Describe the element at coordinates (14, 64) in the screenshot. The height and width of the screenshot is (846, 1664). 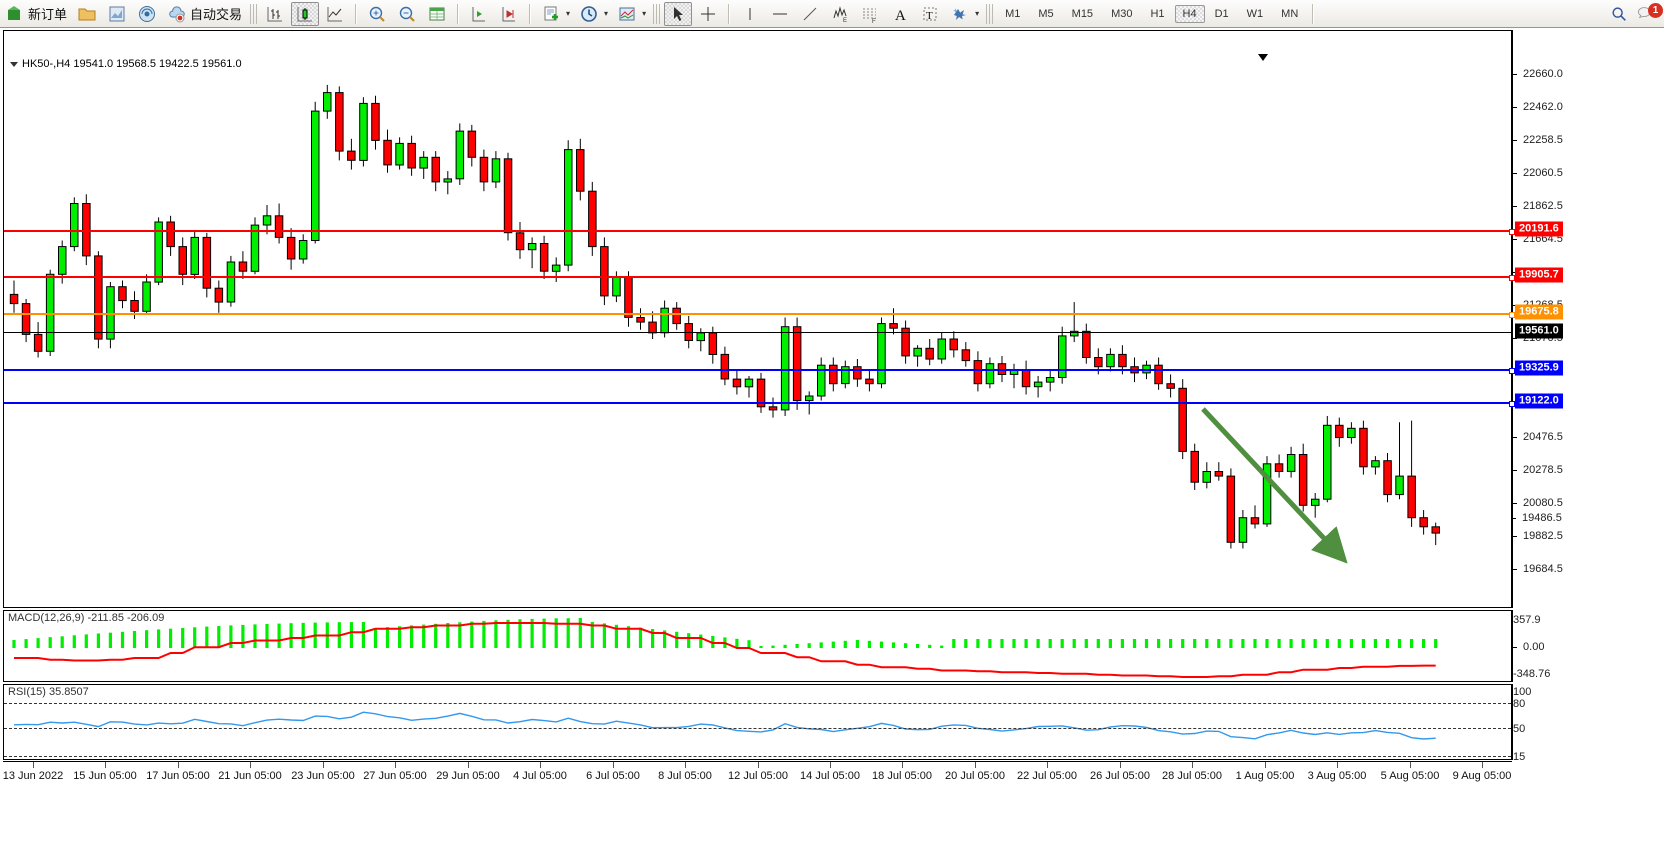
I see `chart-menu-caret-icon` at that location.